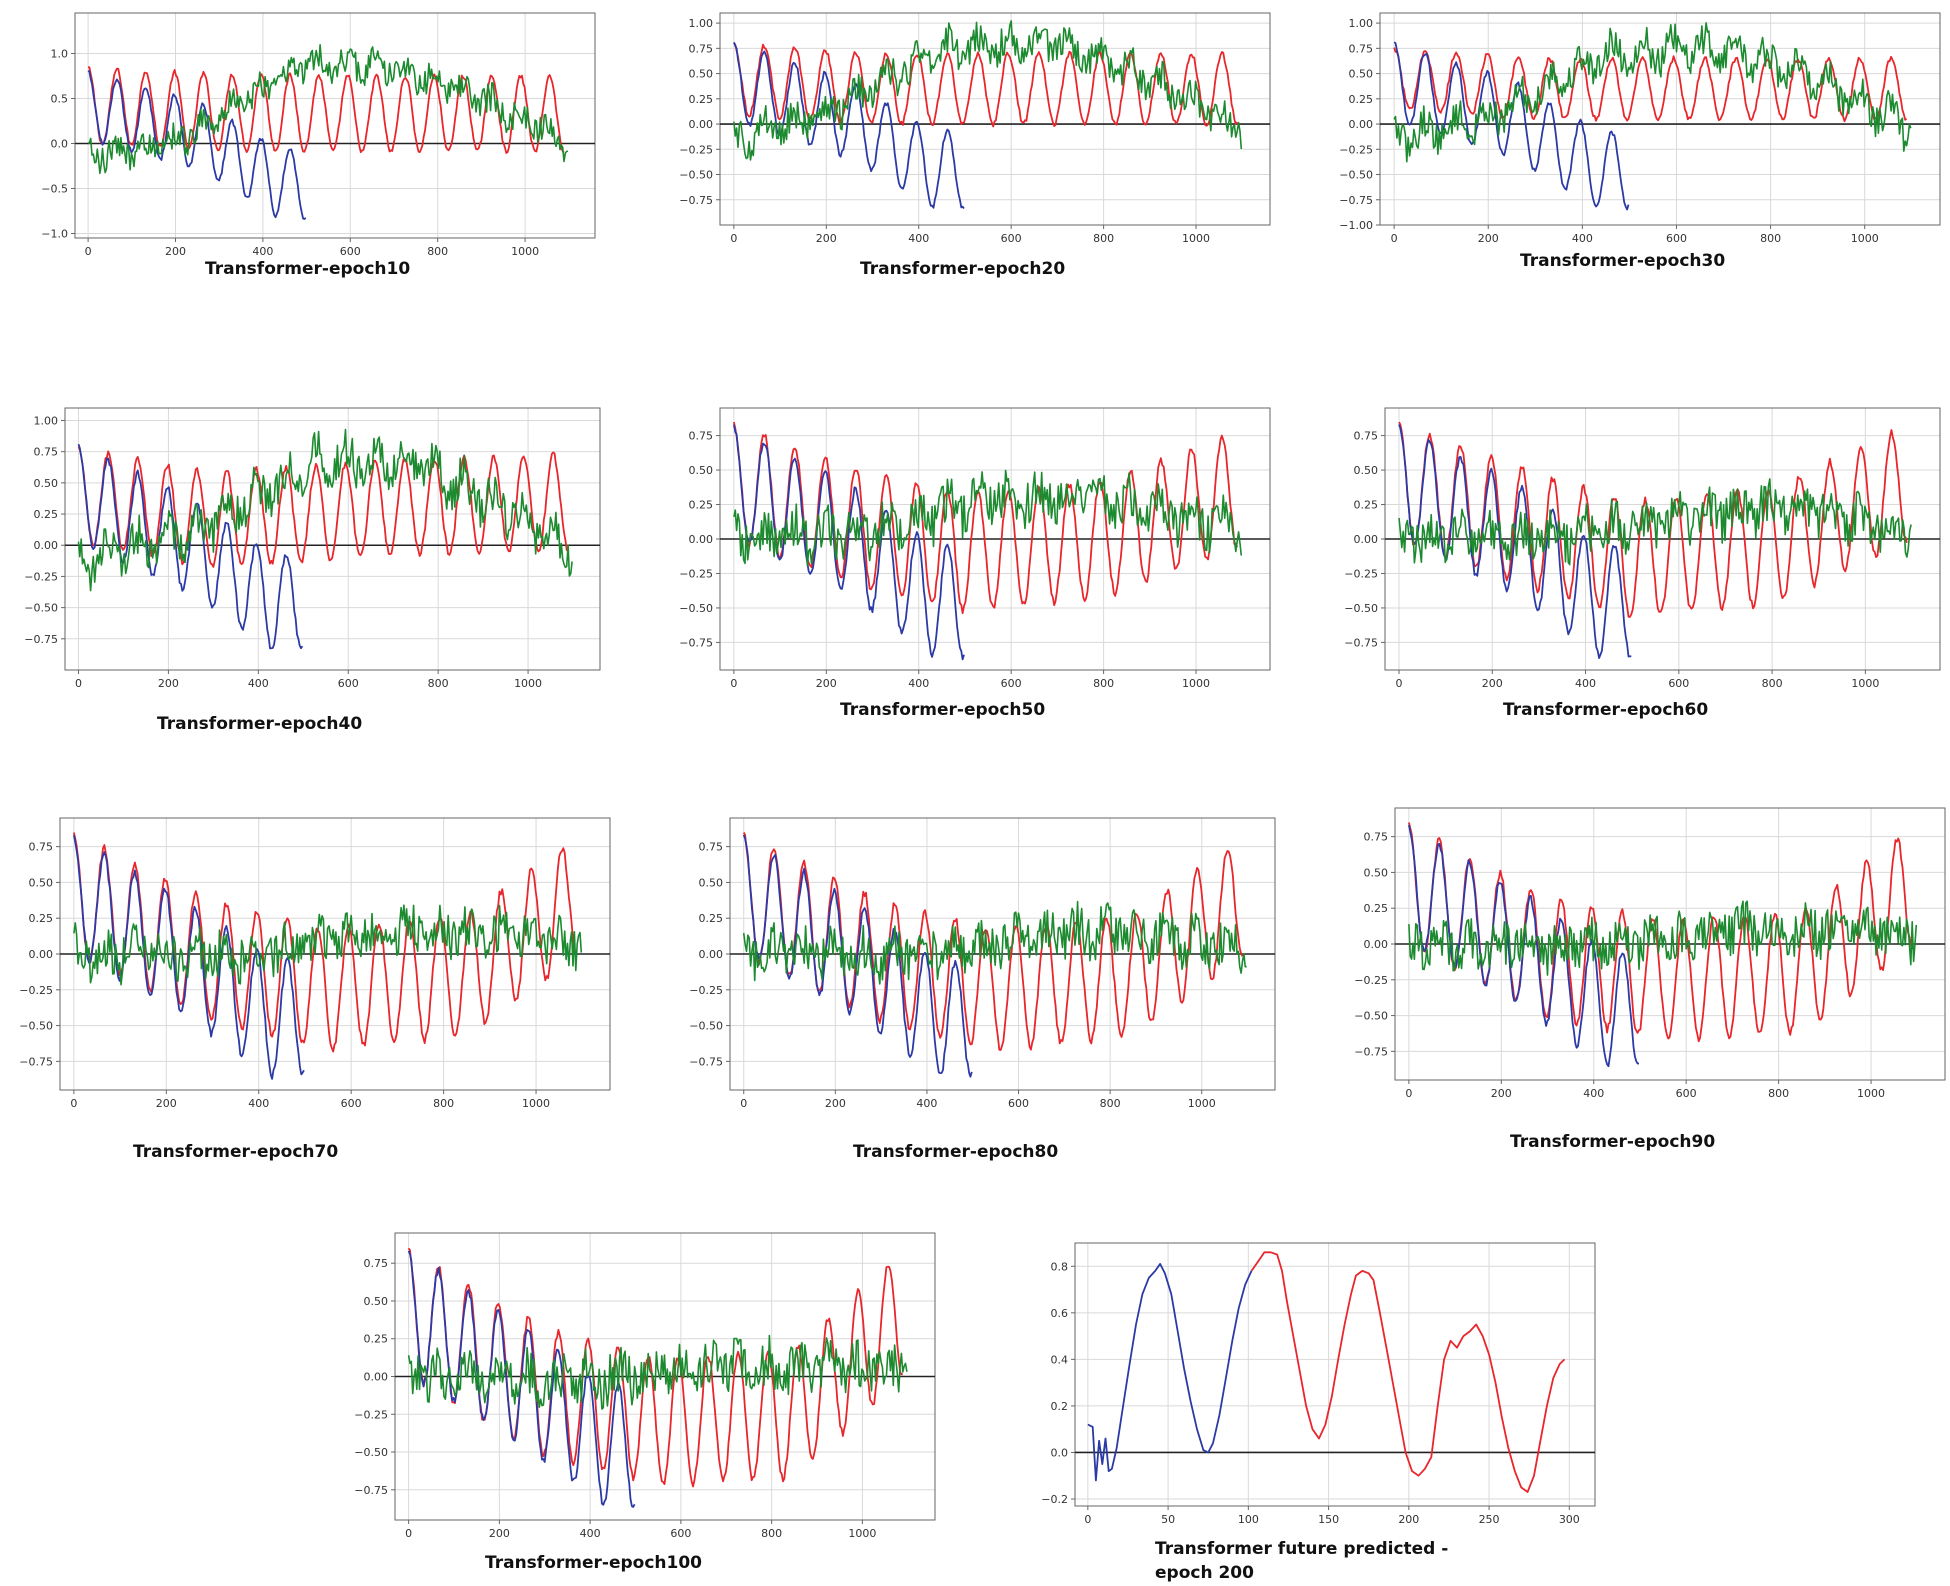 The height and width of the screenshot is (1586, 1950). What do you see at coordinates (1623, 261) in the screenshot?
I see `caption-epoch30: Transformer-epoch30` at bounding box center [1623, 261].